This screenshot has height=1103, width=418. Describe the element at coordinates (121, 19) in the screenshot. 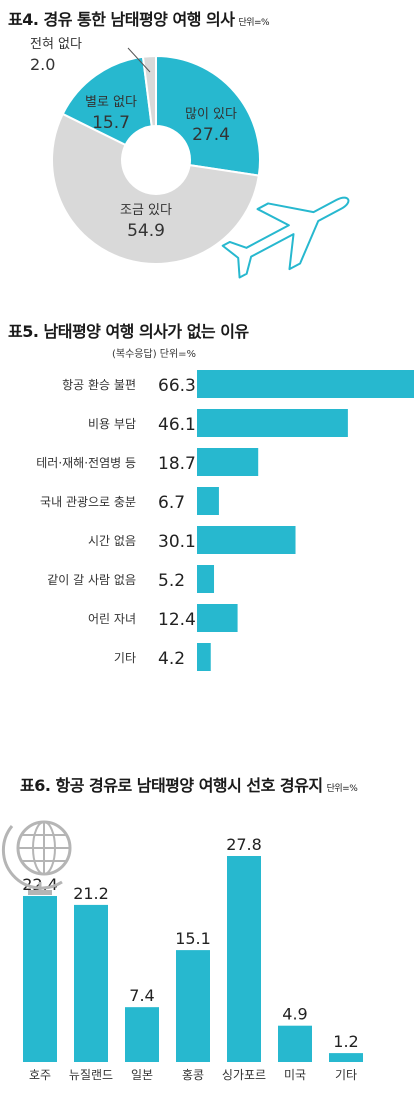

I see `chart1-title-text: 표4. 경유 통한 남태평양 여행 의사` at that location.